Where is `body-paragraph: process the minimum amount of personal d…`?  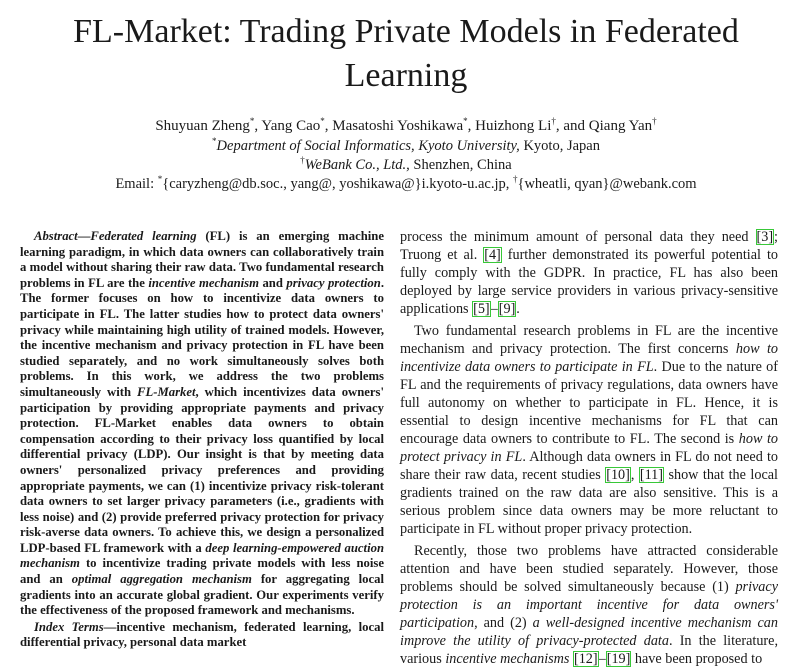 body-paragraph: process the minimum amount of personal d… is located at coordinates (589, 273).